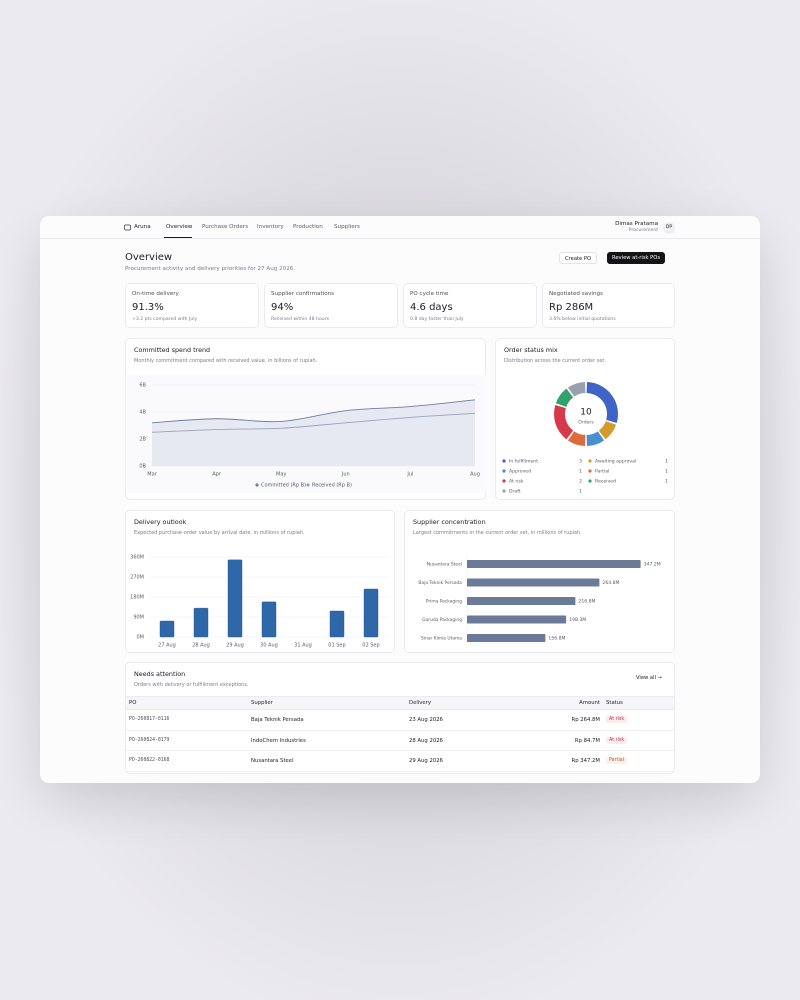 The width and height of the screenshot is (800, 1000). Describe the element at coordinates (523, 462) in the screenshot. I see `legend-label: In fulfillment` at that location.